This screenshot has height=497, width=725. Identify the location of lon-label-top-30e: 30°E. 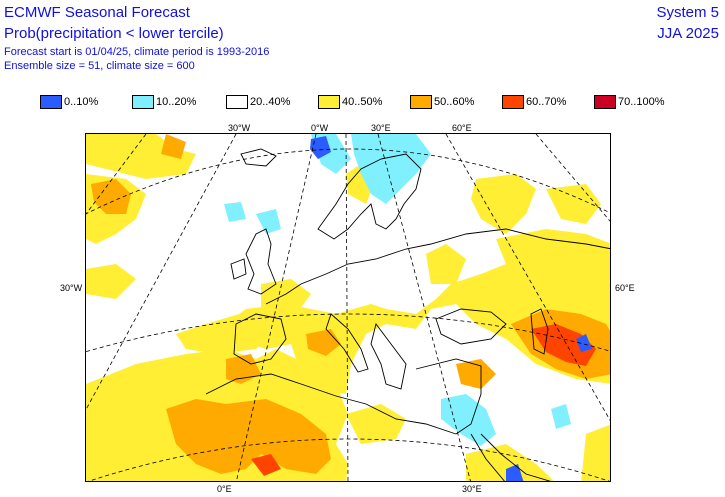
(381, 128).